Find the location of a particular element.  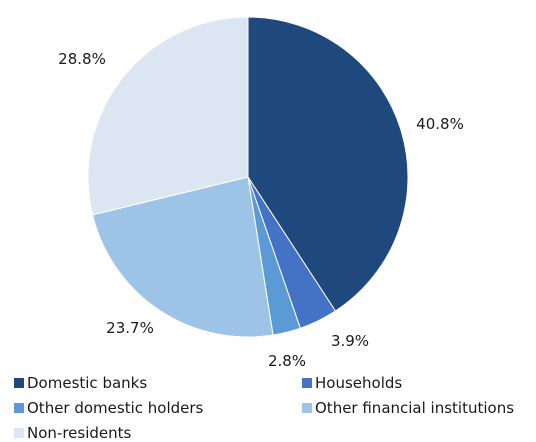

legend-item: Households is located at coordinates (352, 383).